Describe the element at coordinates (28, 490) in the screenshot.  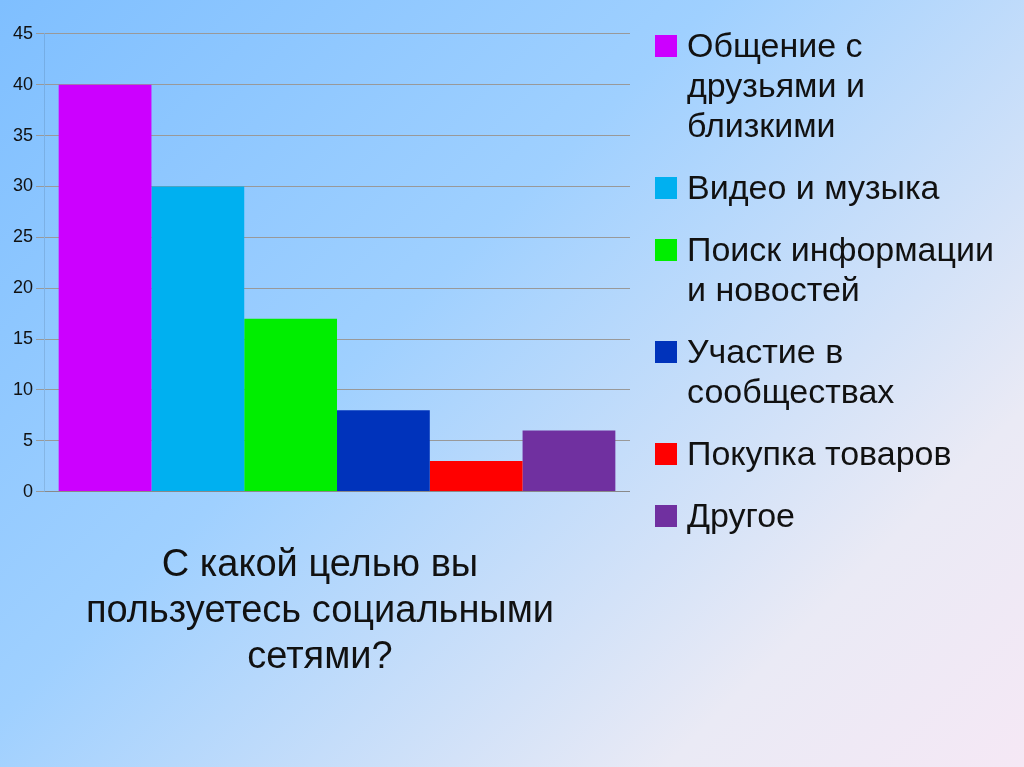
I see `y-tick-label: 0` at that location.